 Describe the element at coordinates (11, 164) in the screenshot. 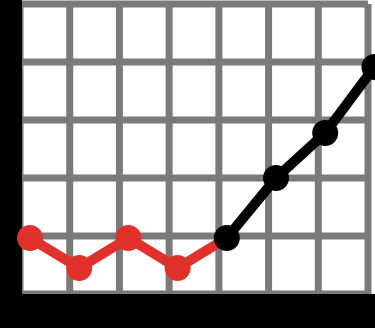

I see `y-axis` at that location.